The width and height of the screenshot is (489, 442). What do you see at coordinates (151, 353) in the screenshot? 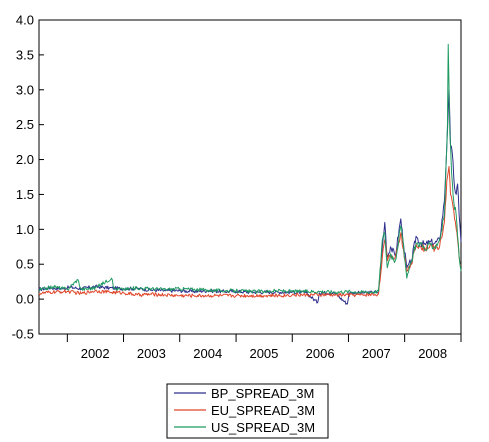
I see `x-tick-label: 2003` at bounding box center [151, 353].